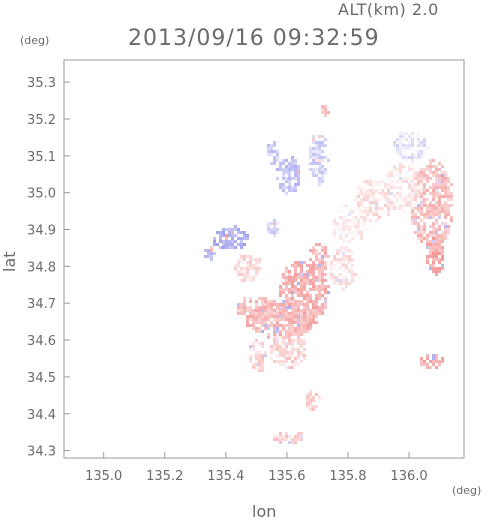  Describe the element at coordinates (41, 452) in the screenshot. I see `y-tick-label: 34.3` at that location.